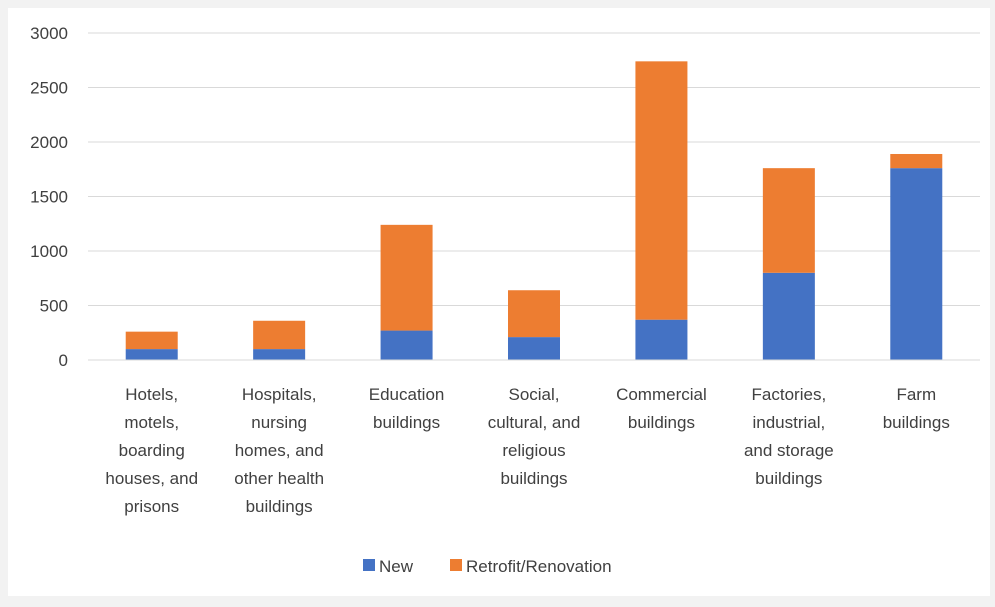  What do you see at coordinates (789, 450) in the screenshot?
I see `category-label: and storage` at bounding box center [789, 450].